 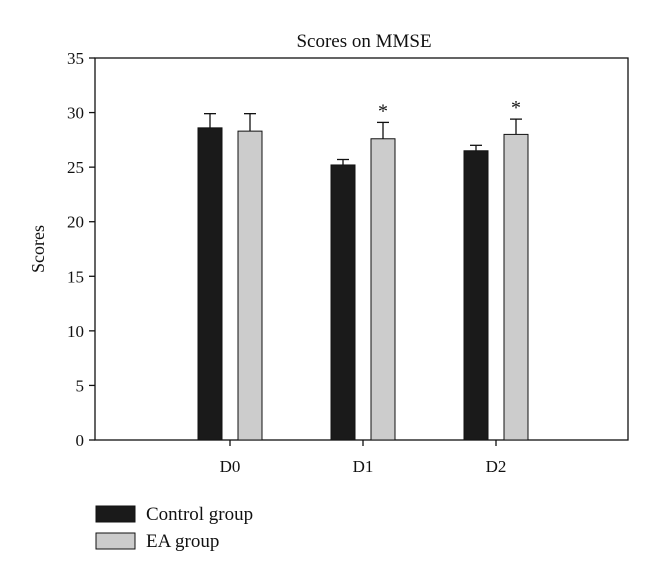 I want to click on x-tick-label: D1, so click(x=363, y=466).